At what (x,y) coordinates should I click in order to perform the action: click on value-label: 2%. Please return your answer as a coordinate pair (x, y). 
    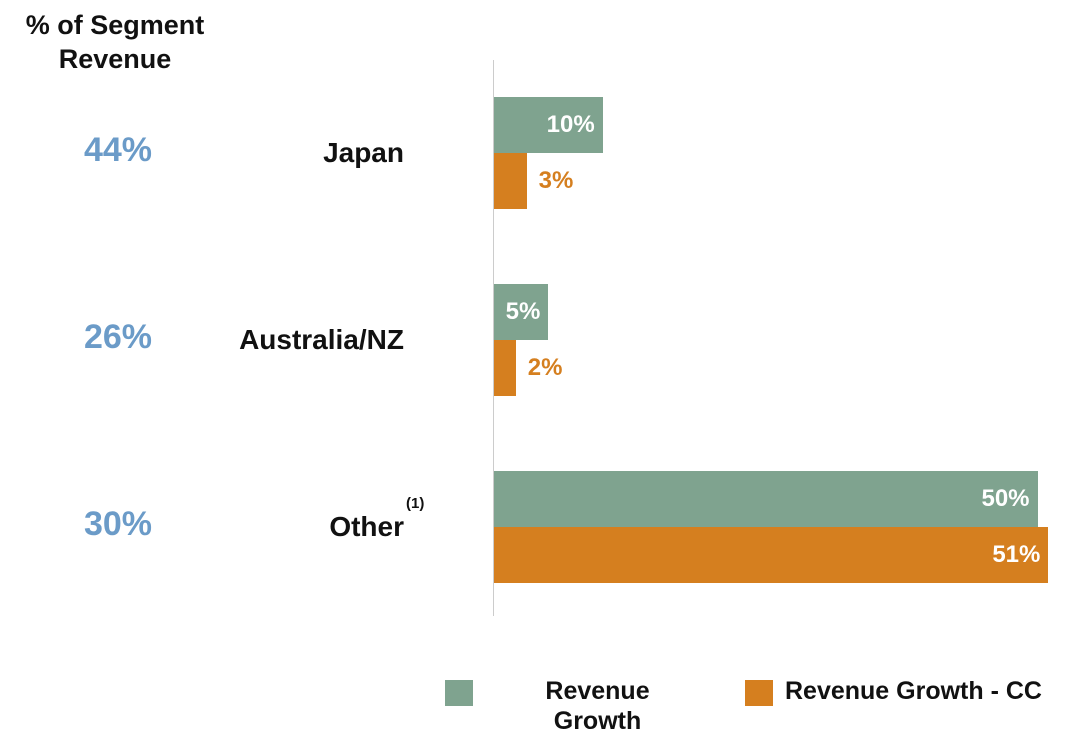
    Looking at the image, I should click on (545, 367).